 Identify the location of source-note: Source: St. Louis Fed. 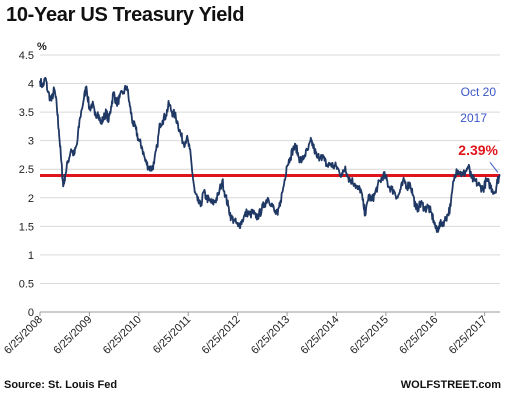
(61, 385).